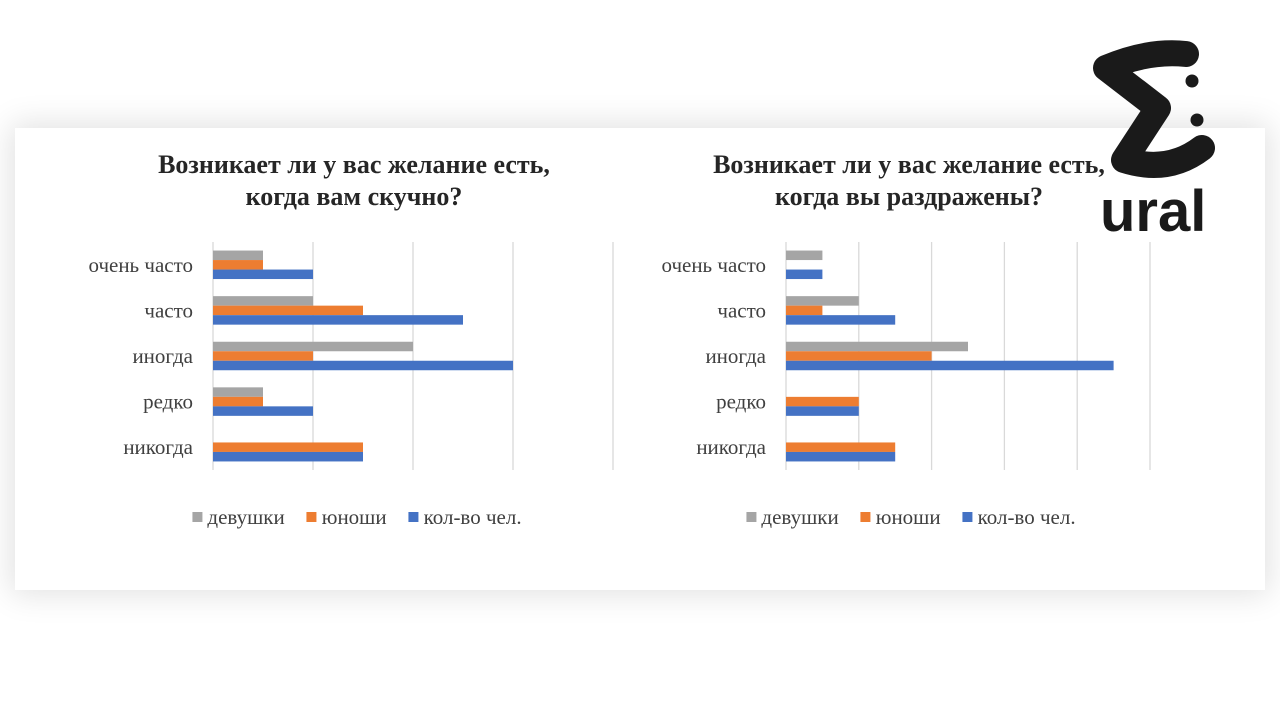 The image size is (1280, 720). Describe the element at coordinates (1153, 211) in the screenshot. I see `logo-wordmark: ural` at that location.